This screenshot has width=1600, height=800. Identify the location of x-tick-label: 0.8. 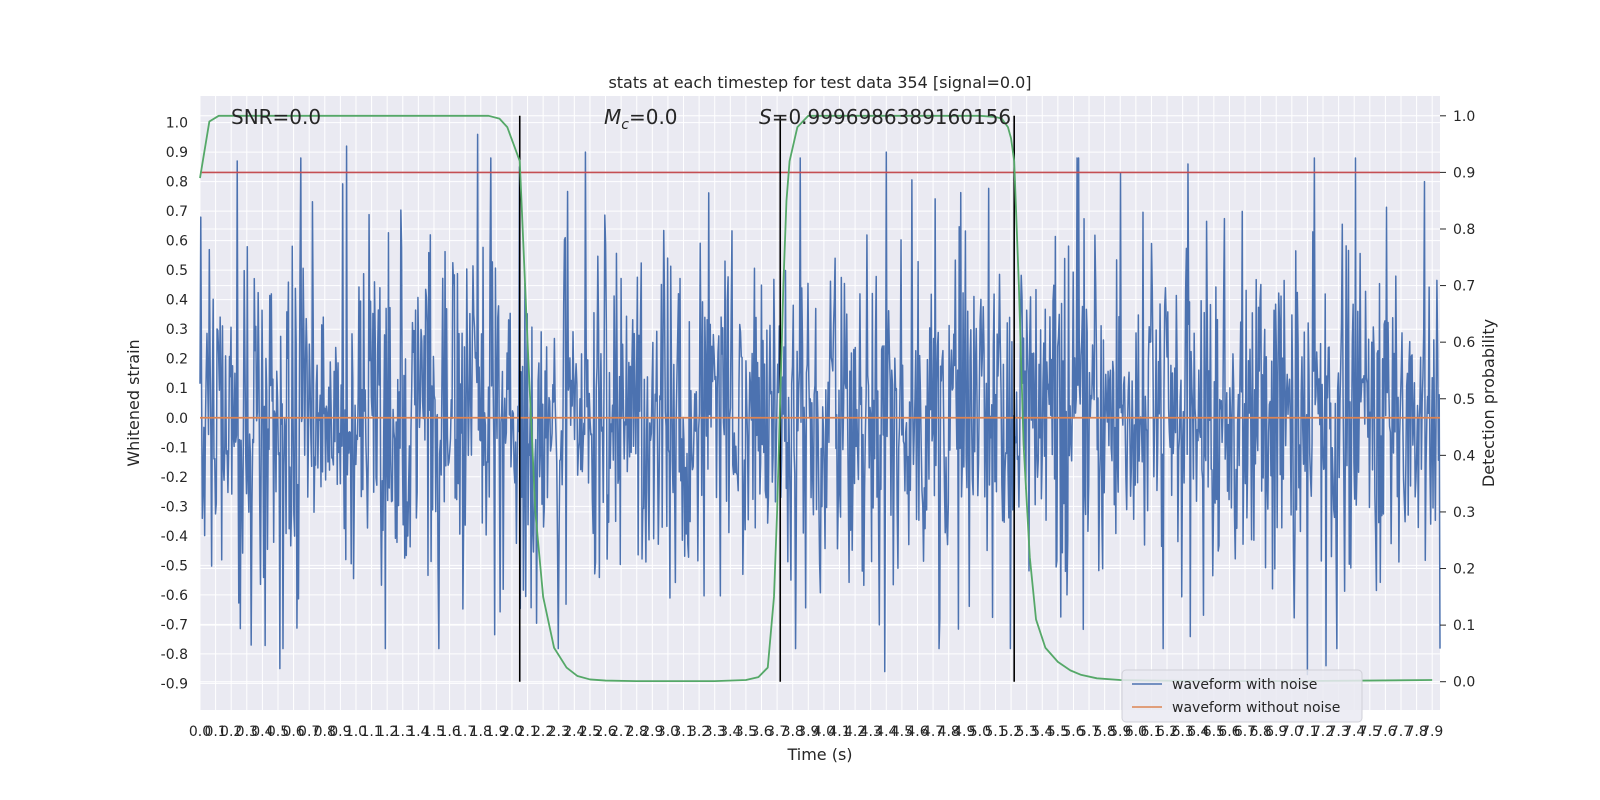
(325, 732).